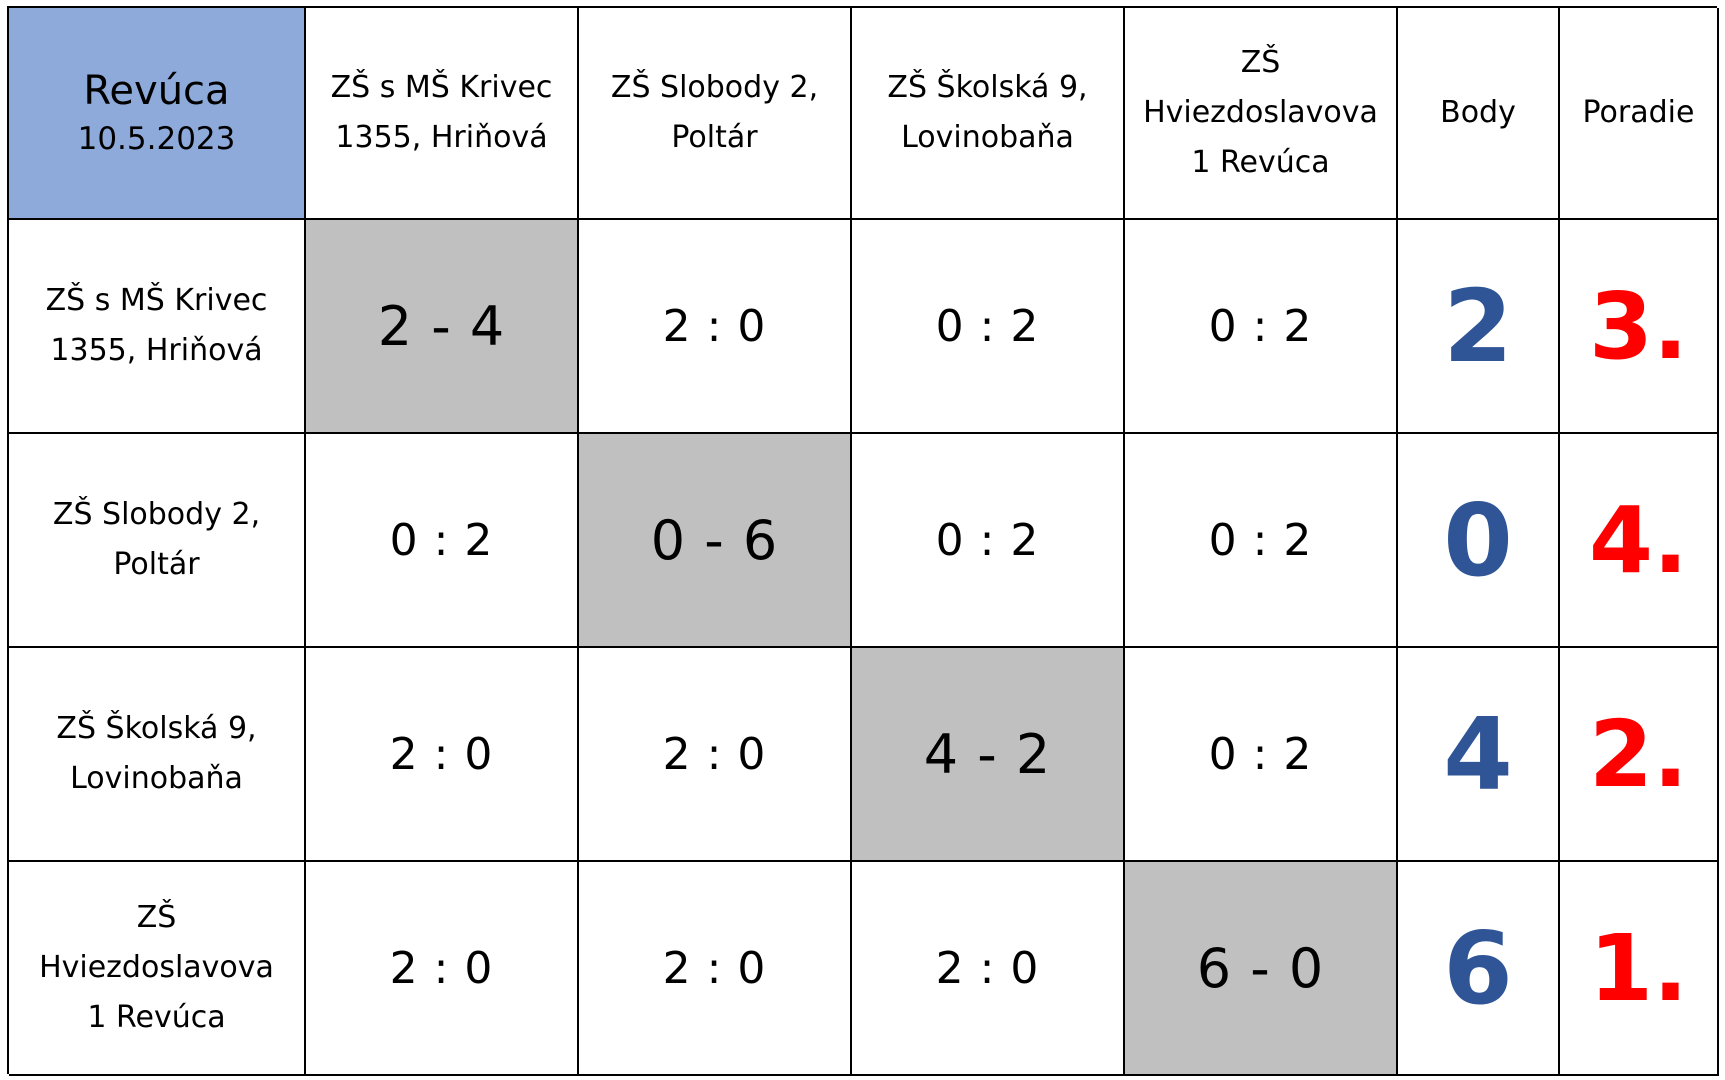  Describe the element at coordinates (157, 541) in the screenshot. I see `row-header-team2: ZŠ Slobody 2, Poltár` at that location.